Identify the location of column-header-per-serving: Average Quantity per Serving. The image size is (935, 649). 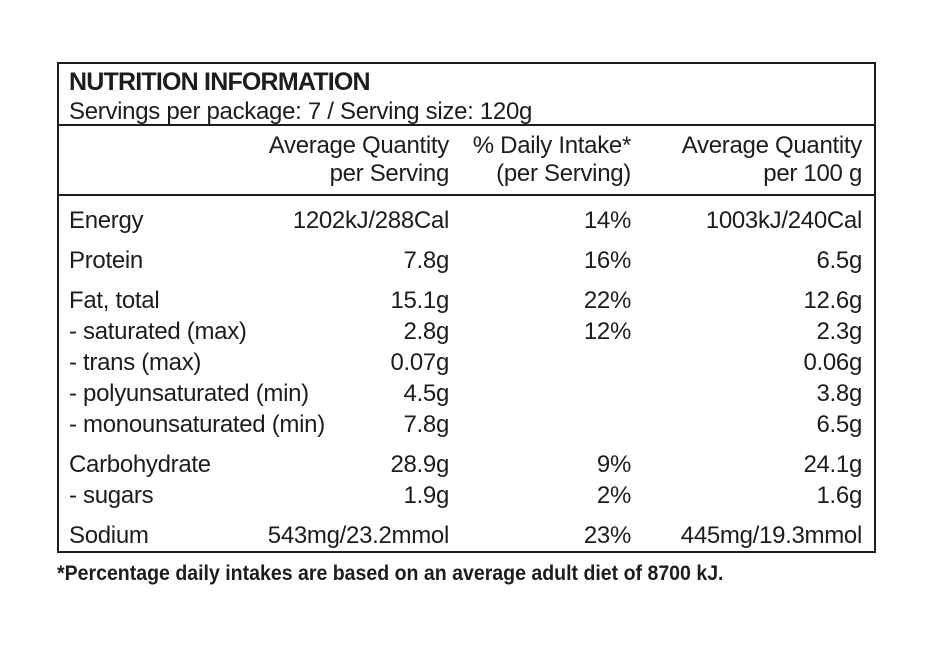
(359, 159).